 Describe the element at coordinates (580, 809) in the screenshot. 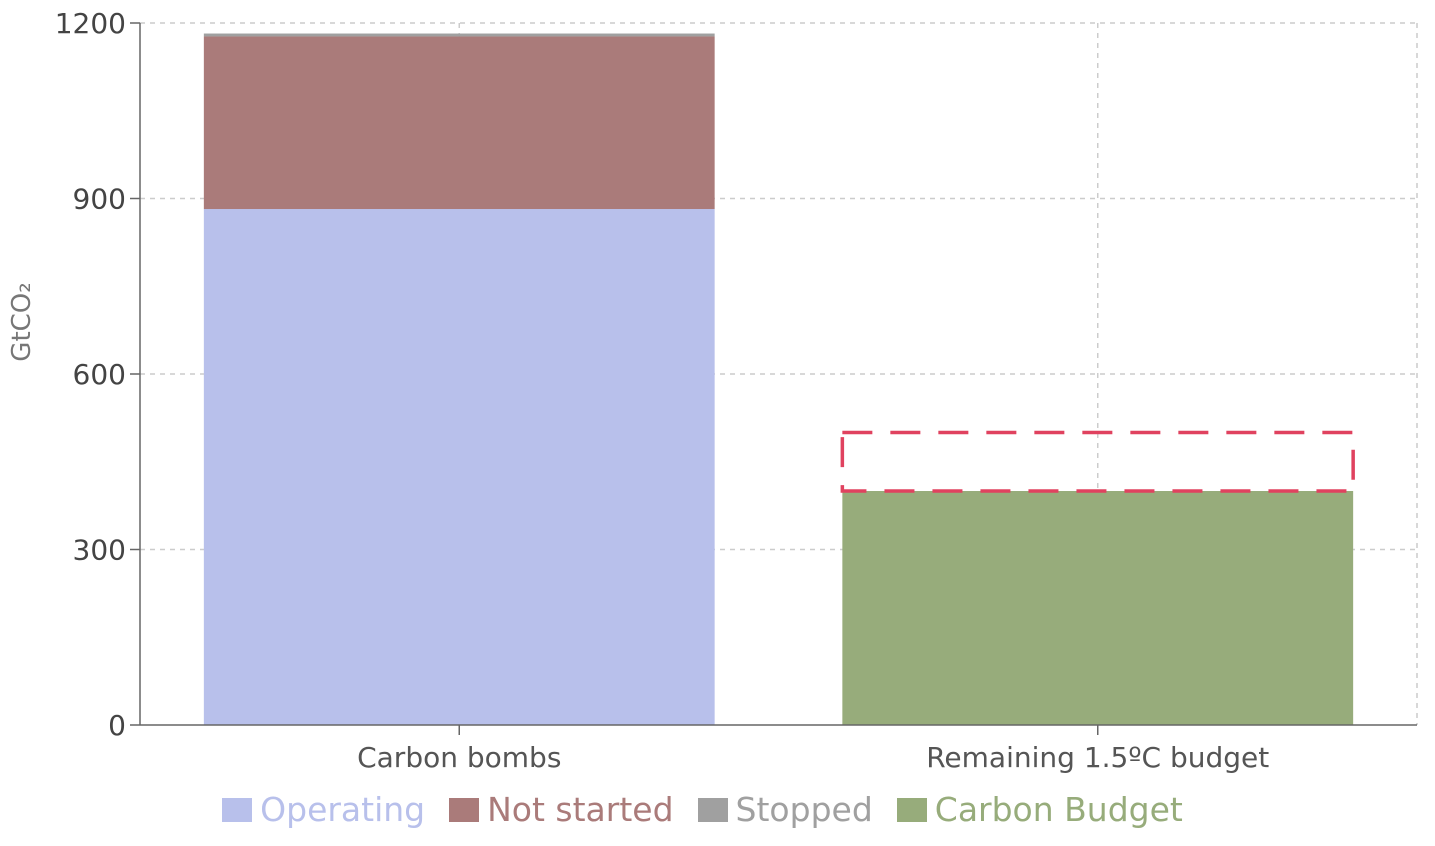

I see `legend-label: Not started` at that location.